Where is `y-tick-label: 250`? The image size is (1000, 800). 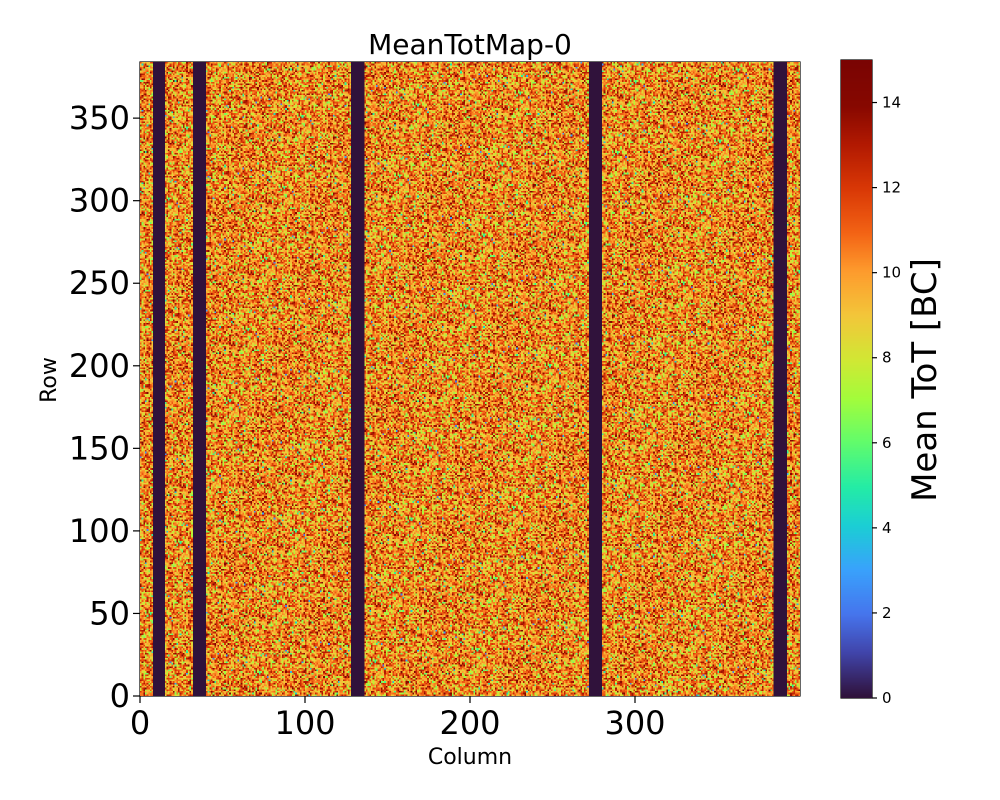
y-tick-label: 250 is located at coordinates (99, 283).